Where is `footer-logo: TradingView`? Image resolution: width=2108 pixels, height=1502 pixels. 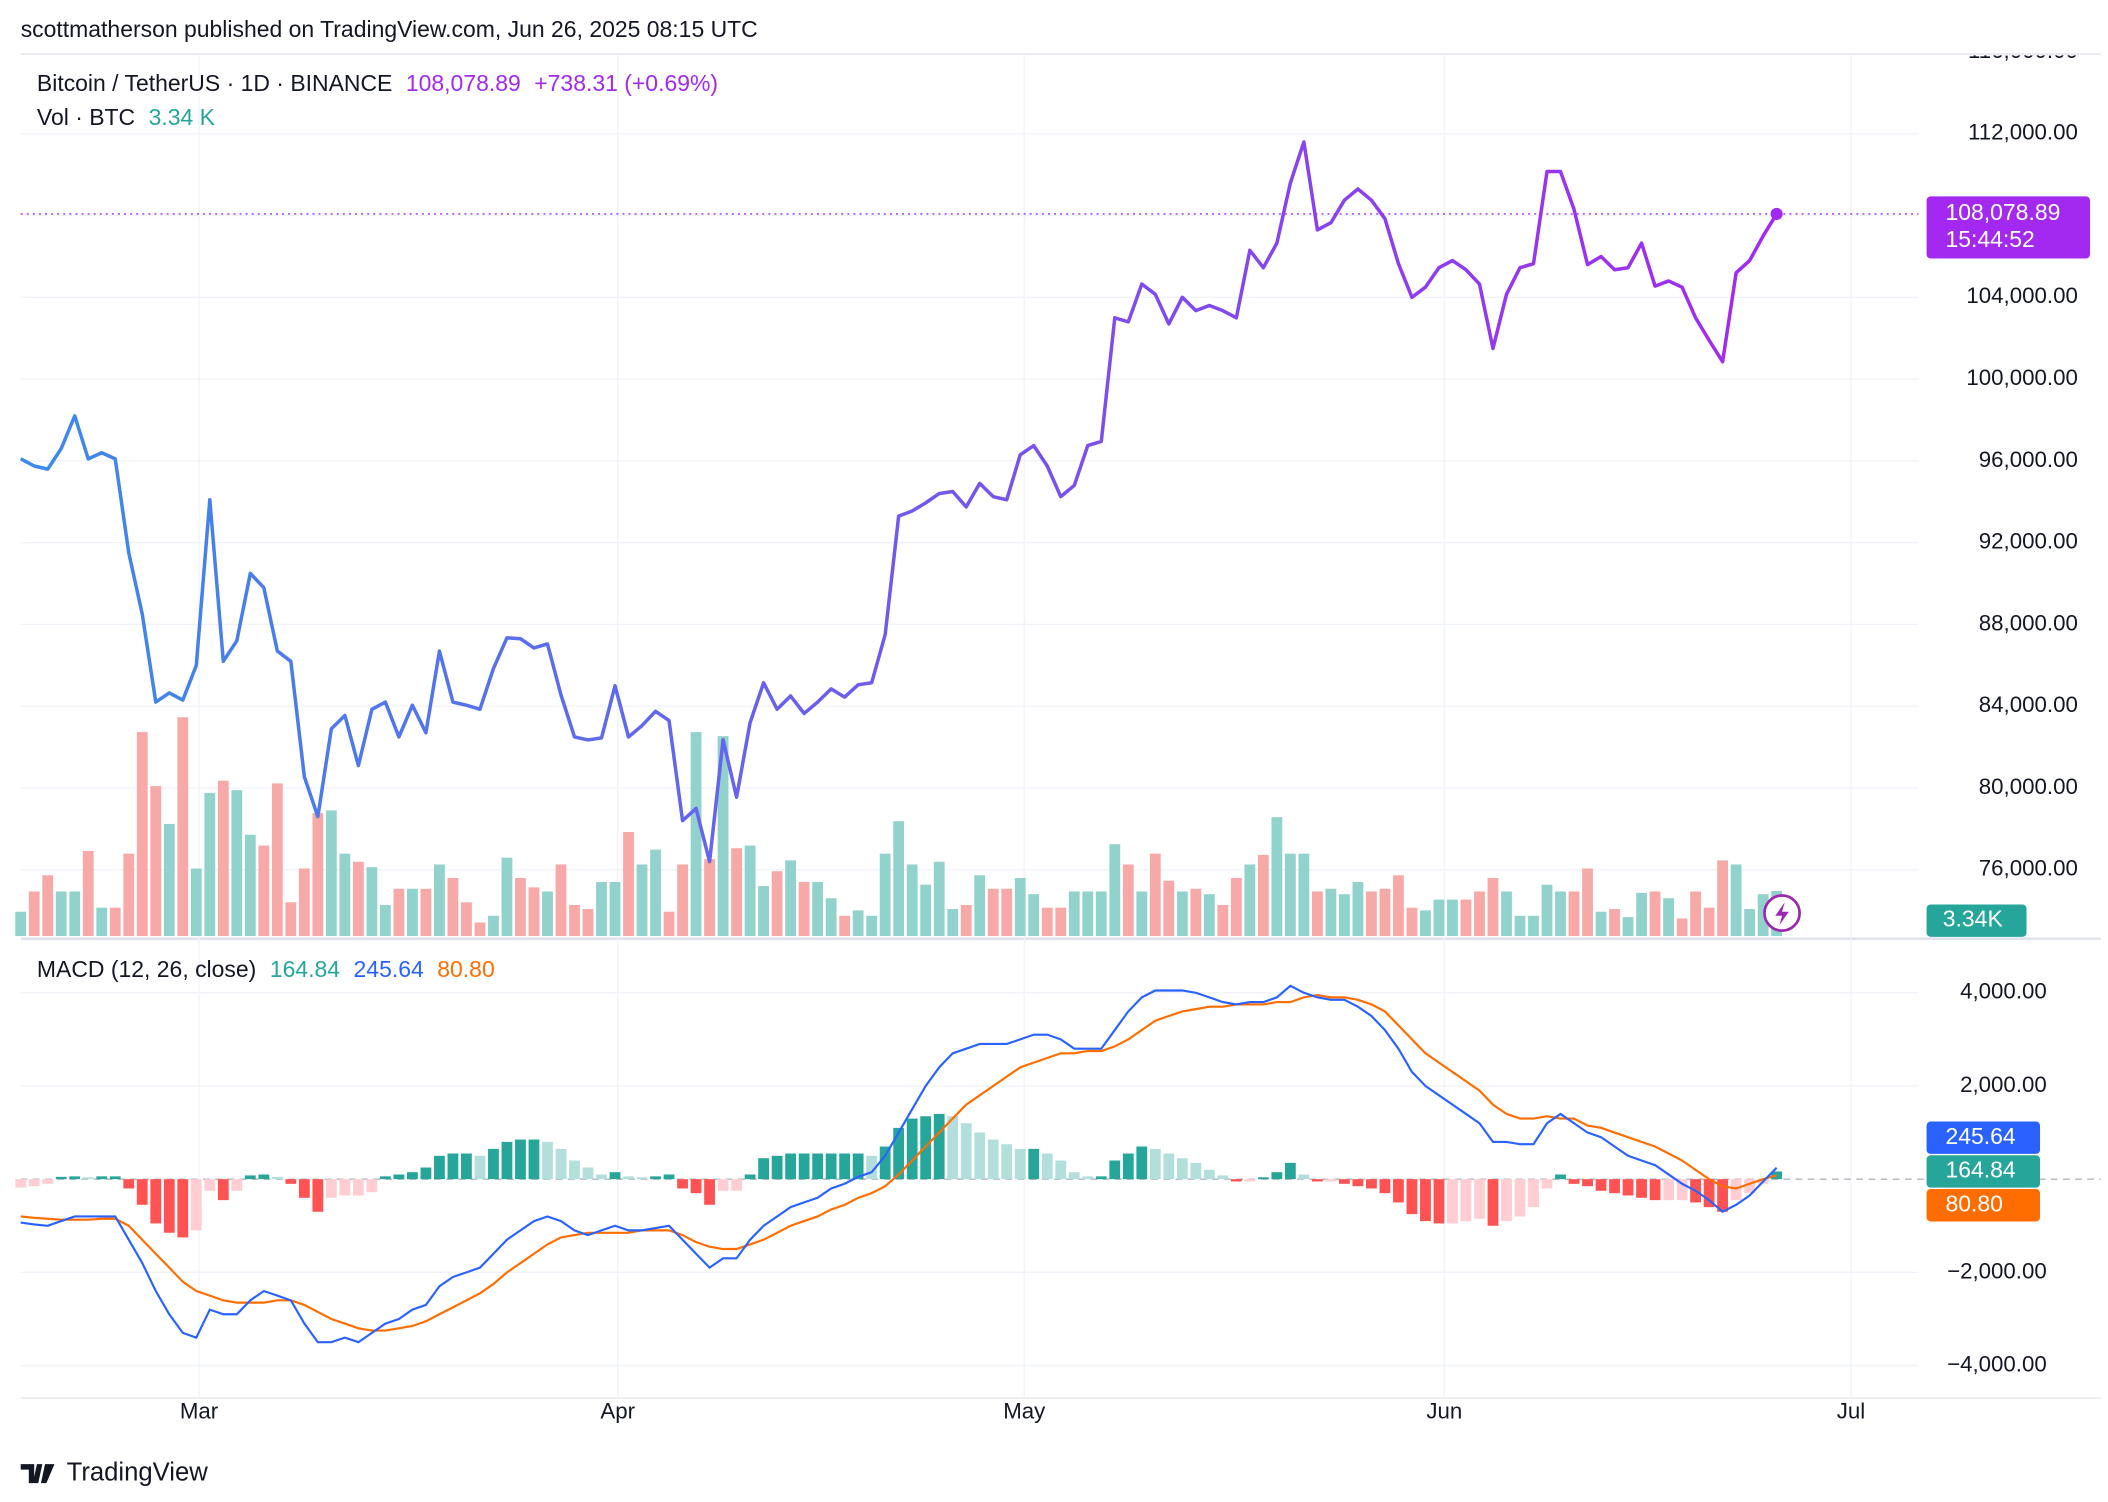 footer-logo: TradingView is located at coordinates (114, 1472).